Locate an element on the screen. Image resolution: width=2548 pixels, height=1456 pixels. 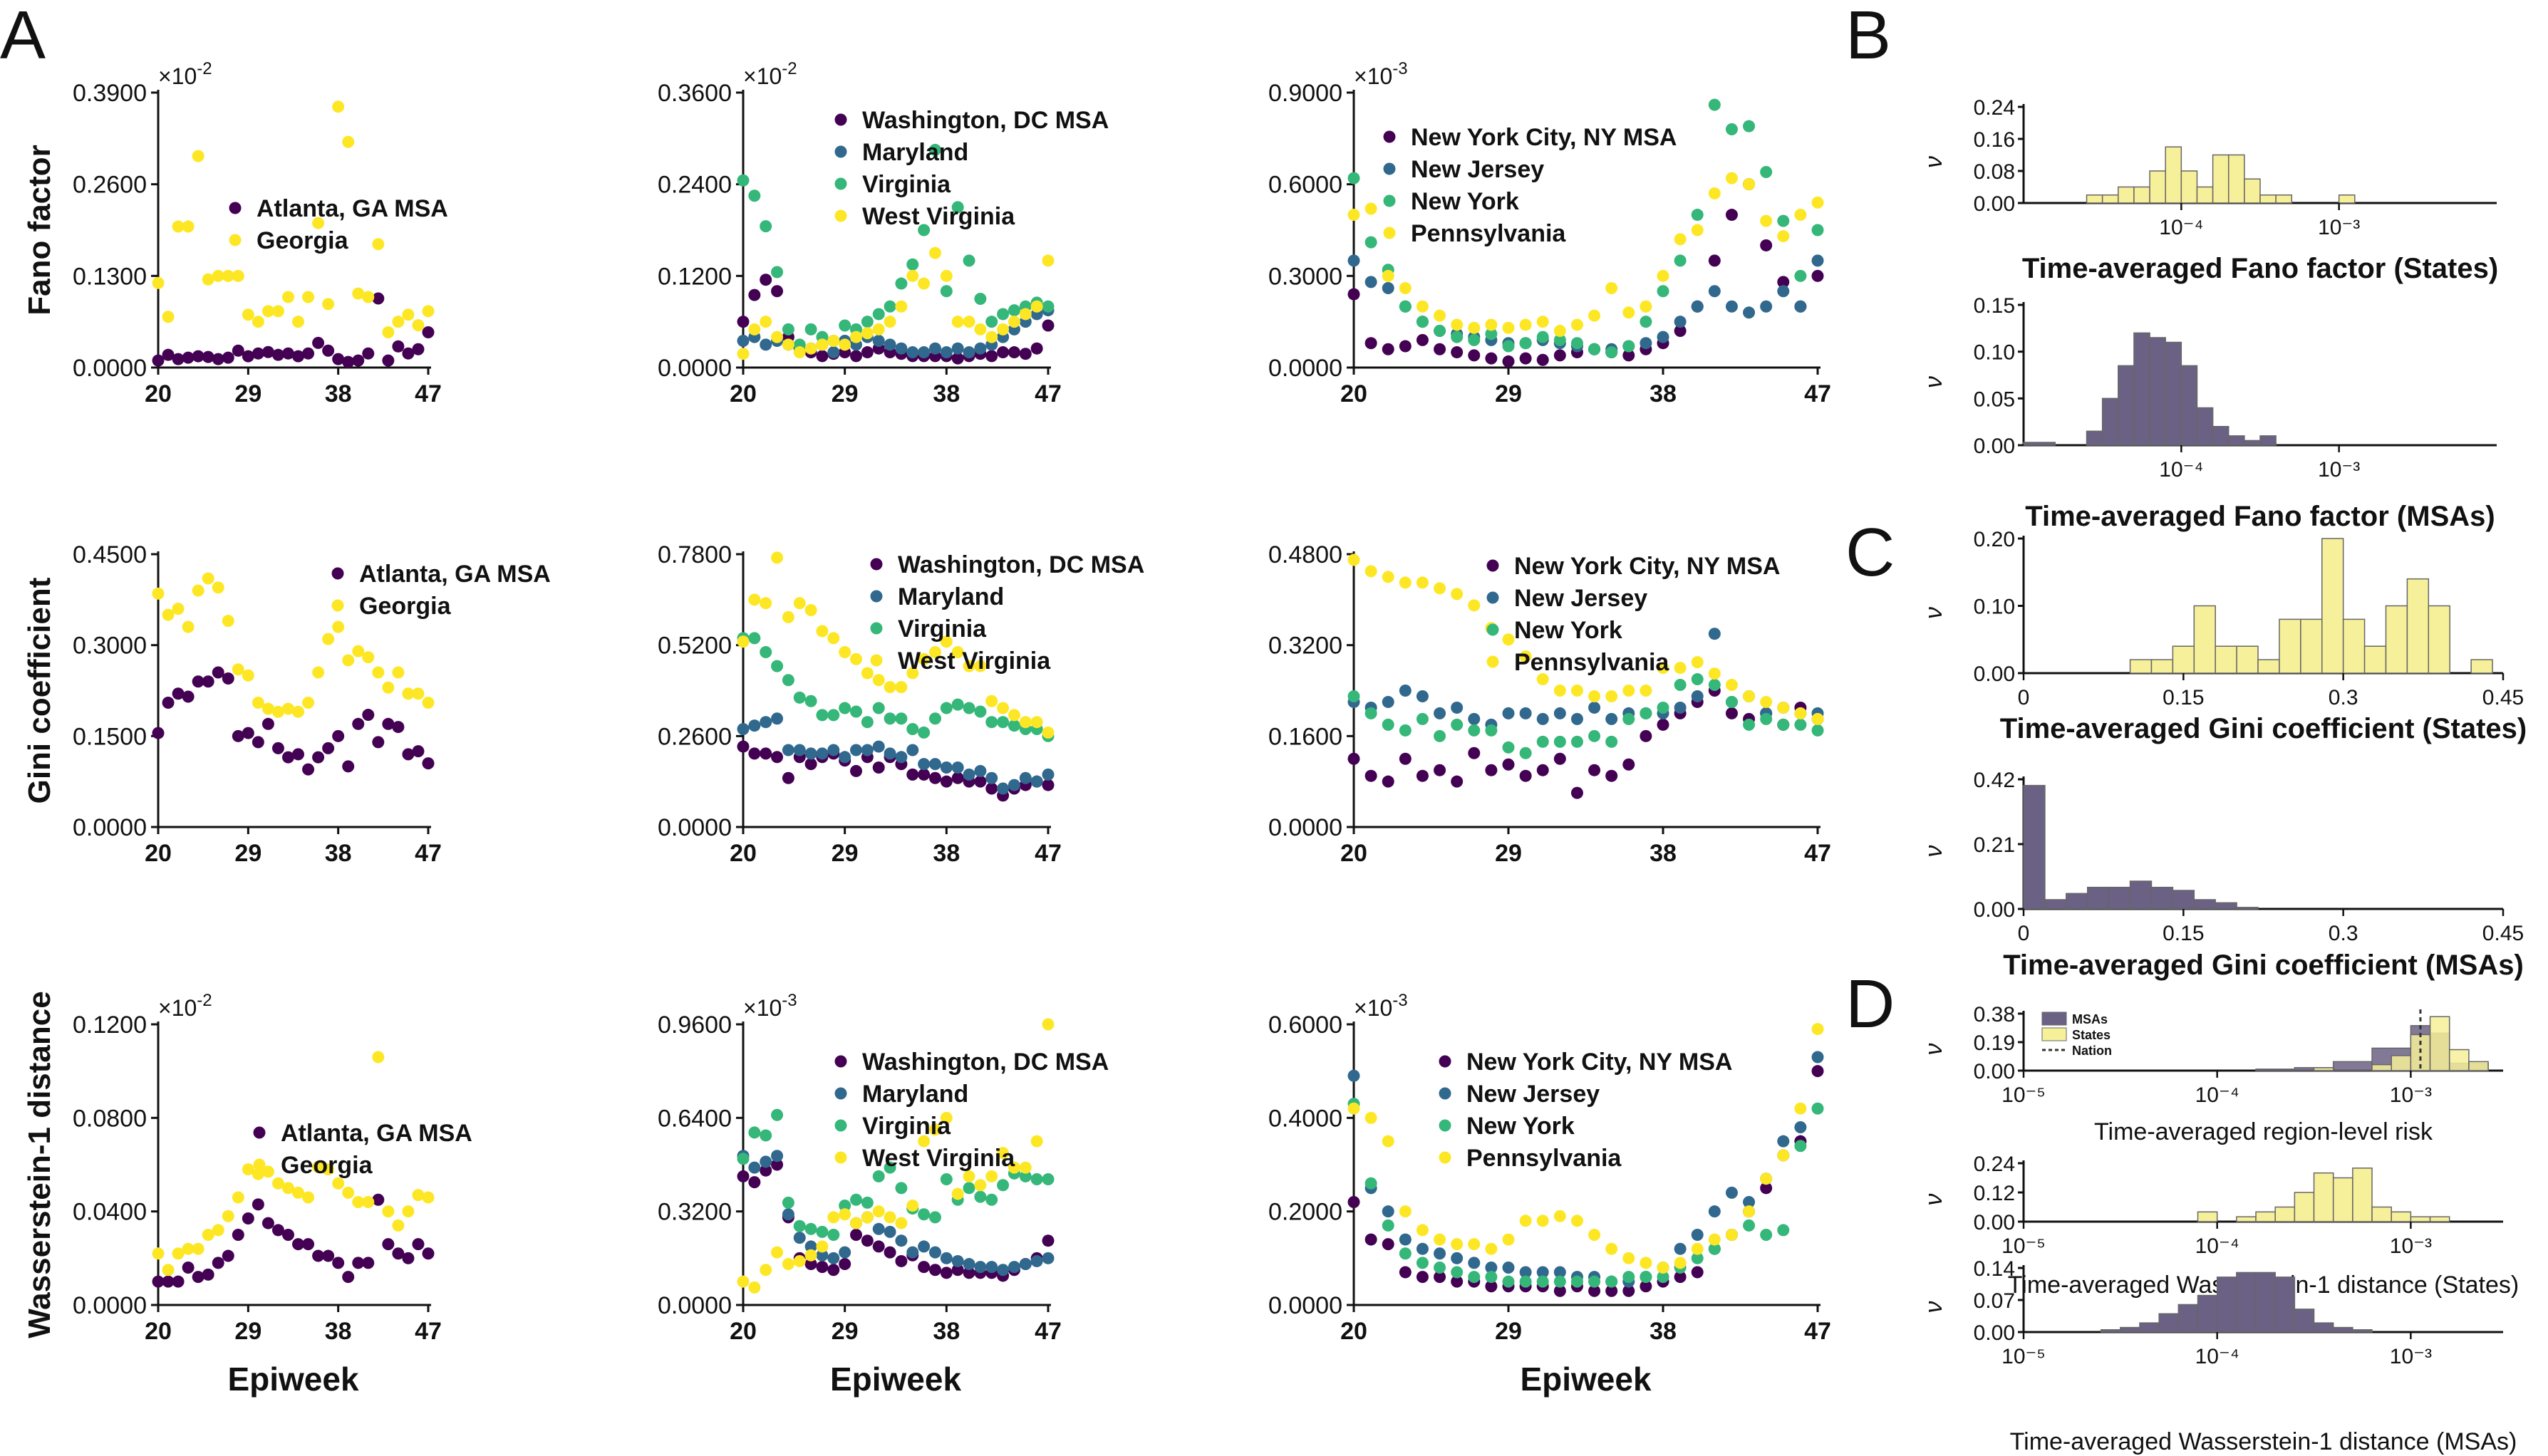
y-tick-label: 0.1200 is located at coordinates (695, 276).